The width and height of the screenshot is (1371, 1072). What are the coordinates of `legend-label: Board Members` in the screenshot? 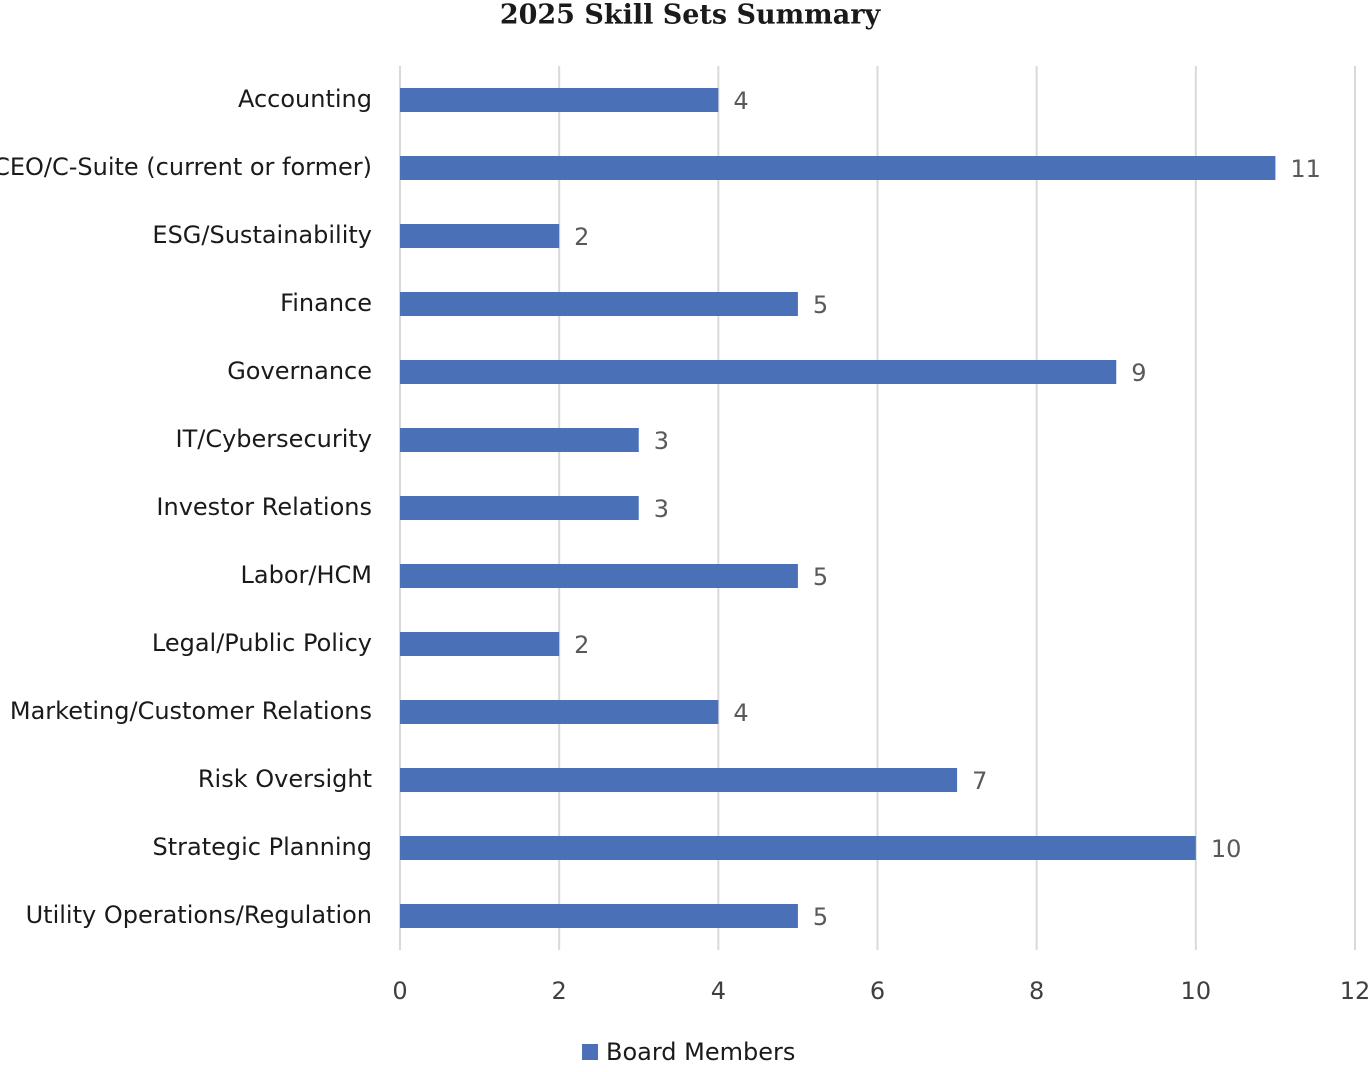 It's located at (700, 1052).